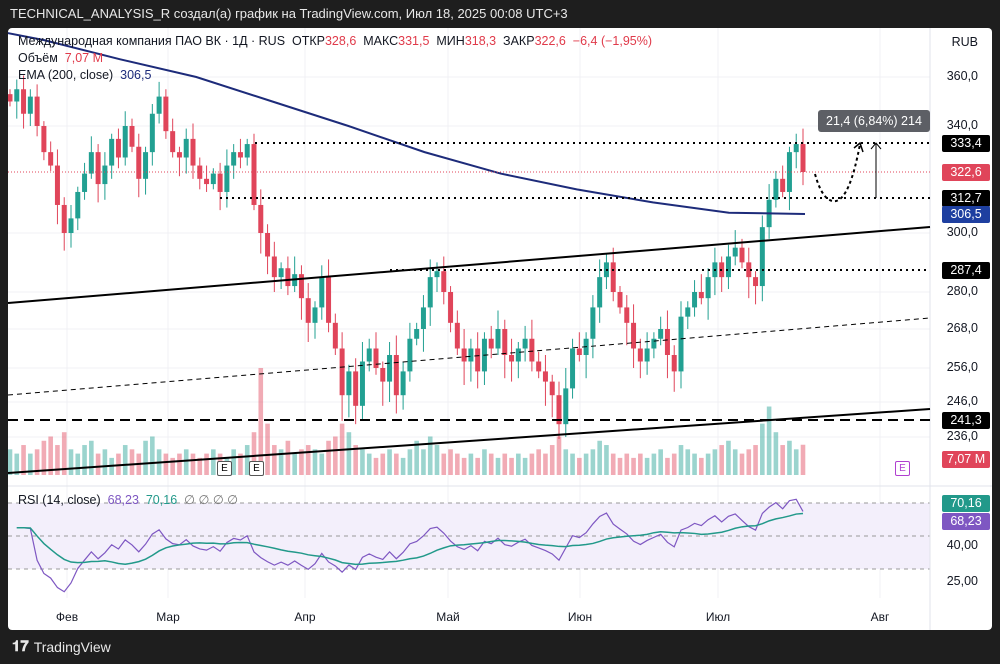 This screenshot has height=664, width=1000. What do you see at coordinates (448, 617) in the screenshot?
I see `time-axis-label: Май` at bounding box center [448, 617].